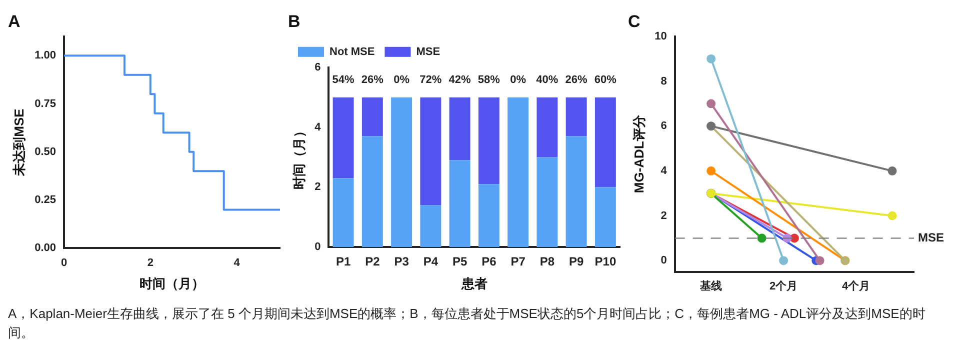 Image resolution: width=960 pixels, height=357 pixels. Describe the element at coordinates (856, 285) in the screenshot. I see `x-tick-label: 4个月` at that location.